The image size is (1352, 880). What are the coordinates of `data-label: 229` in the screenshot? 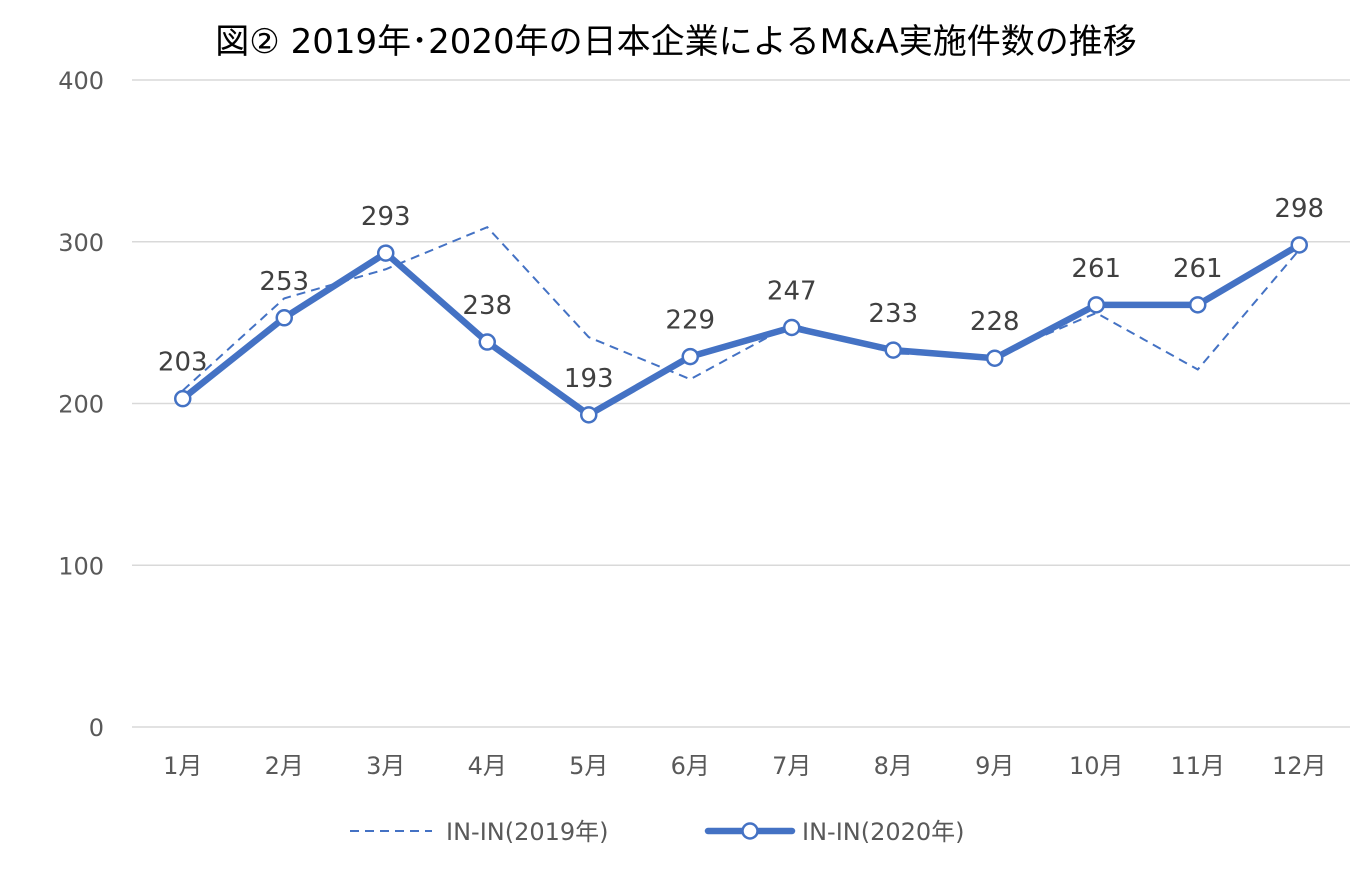 It's located at (690, 321).